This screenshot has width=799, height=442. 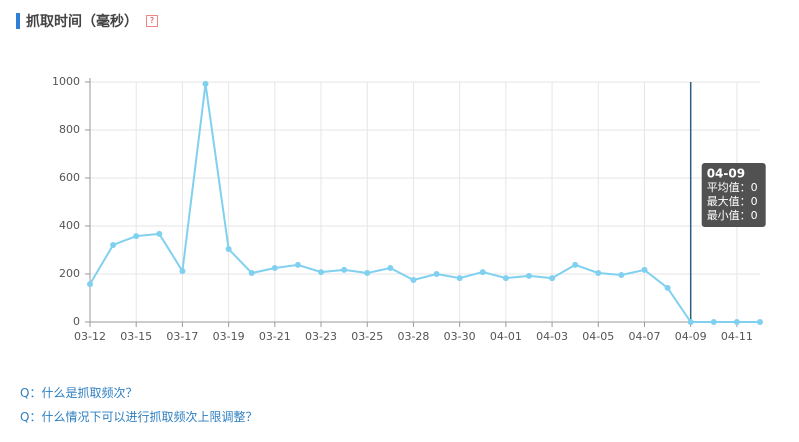 I want to click on tooltip-box, so click(x=733, y=195).